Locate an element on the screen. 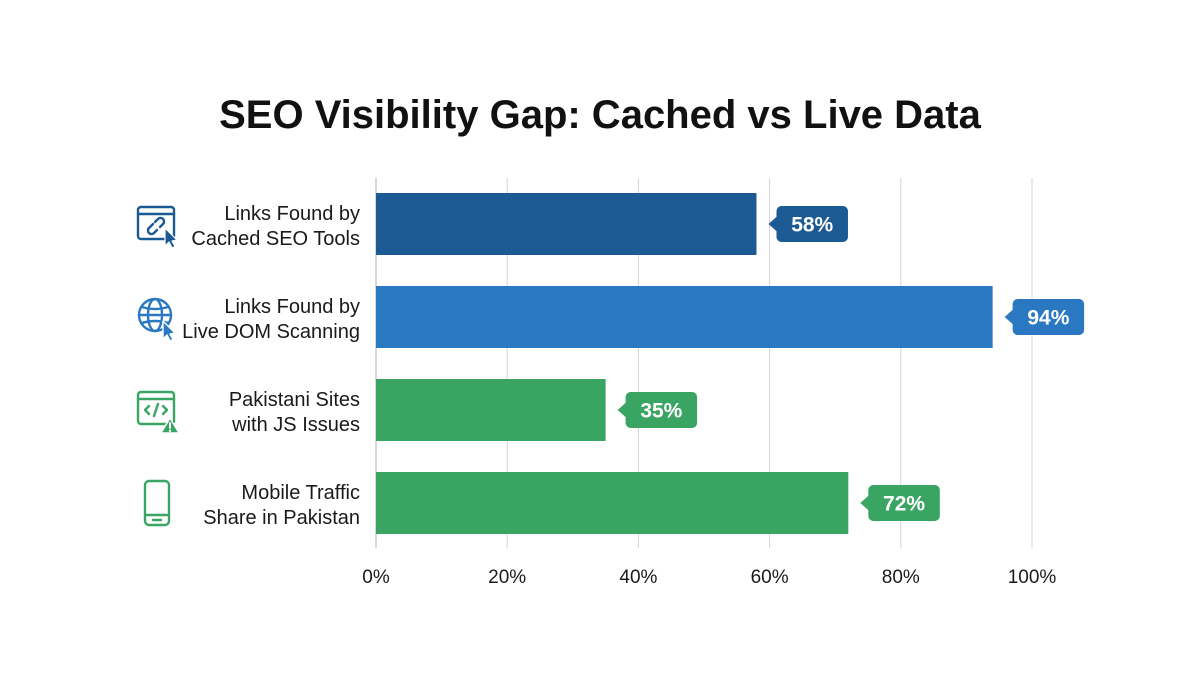  category-label-line2: Share in Pakistan is located at coordinates (281, 518).